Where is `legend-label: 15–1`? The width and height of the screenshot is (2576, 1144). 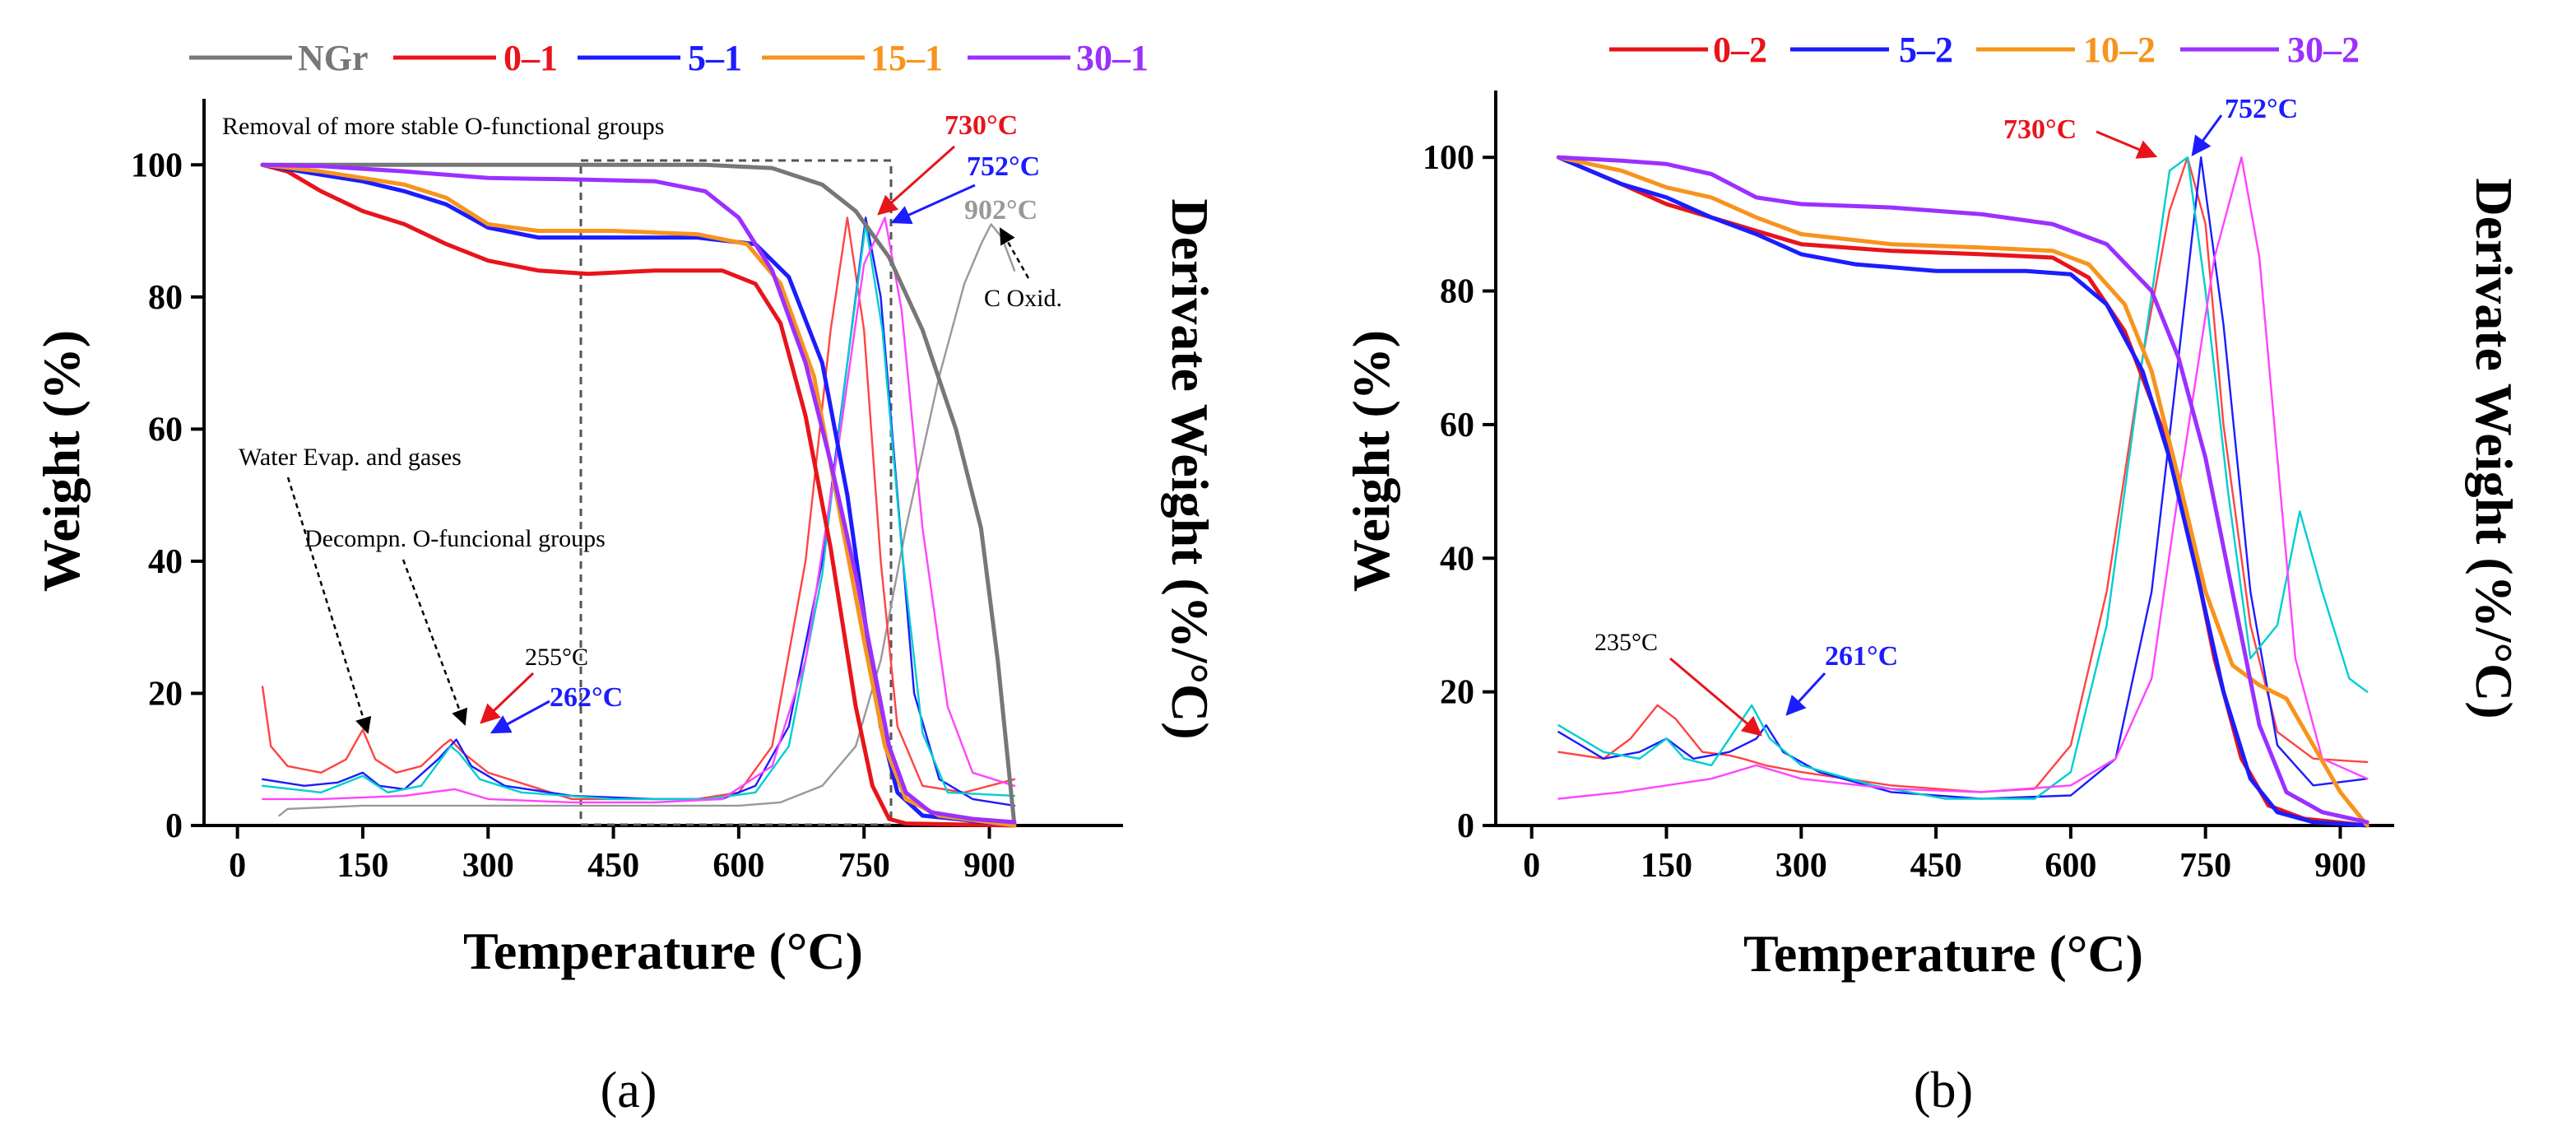
legend-label: 15–1 is located at coordinates (907, 58).